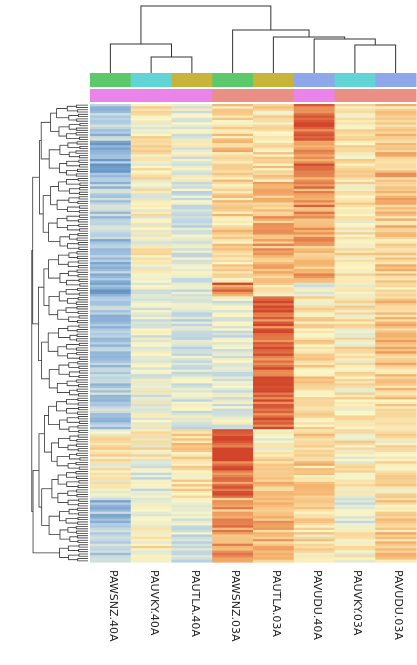 This screenshot has height=665, width=417. I want to click on annotation-cell-salmon, so click(396, 95).